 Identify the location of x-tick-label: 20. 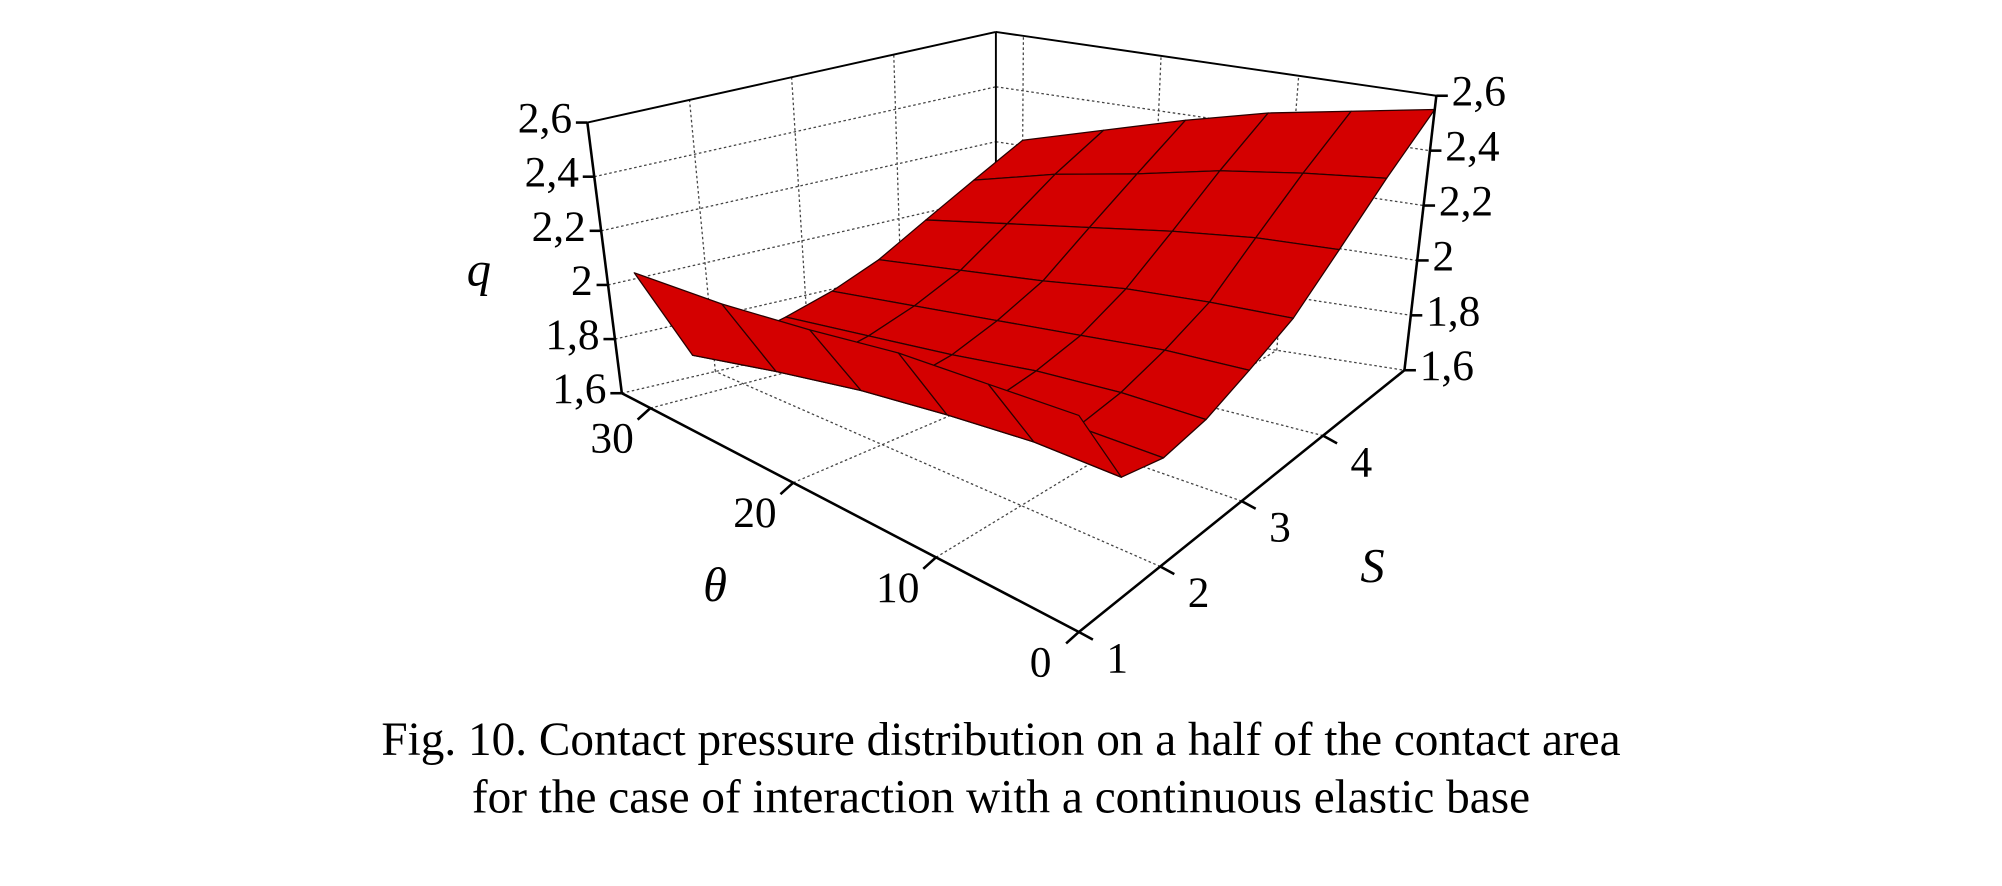
(754, 513).